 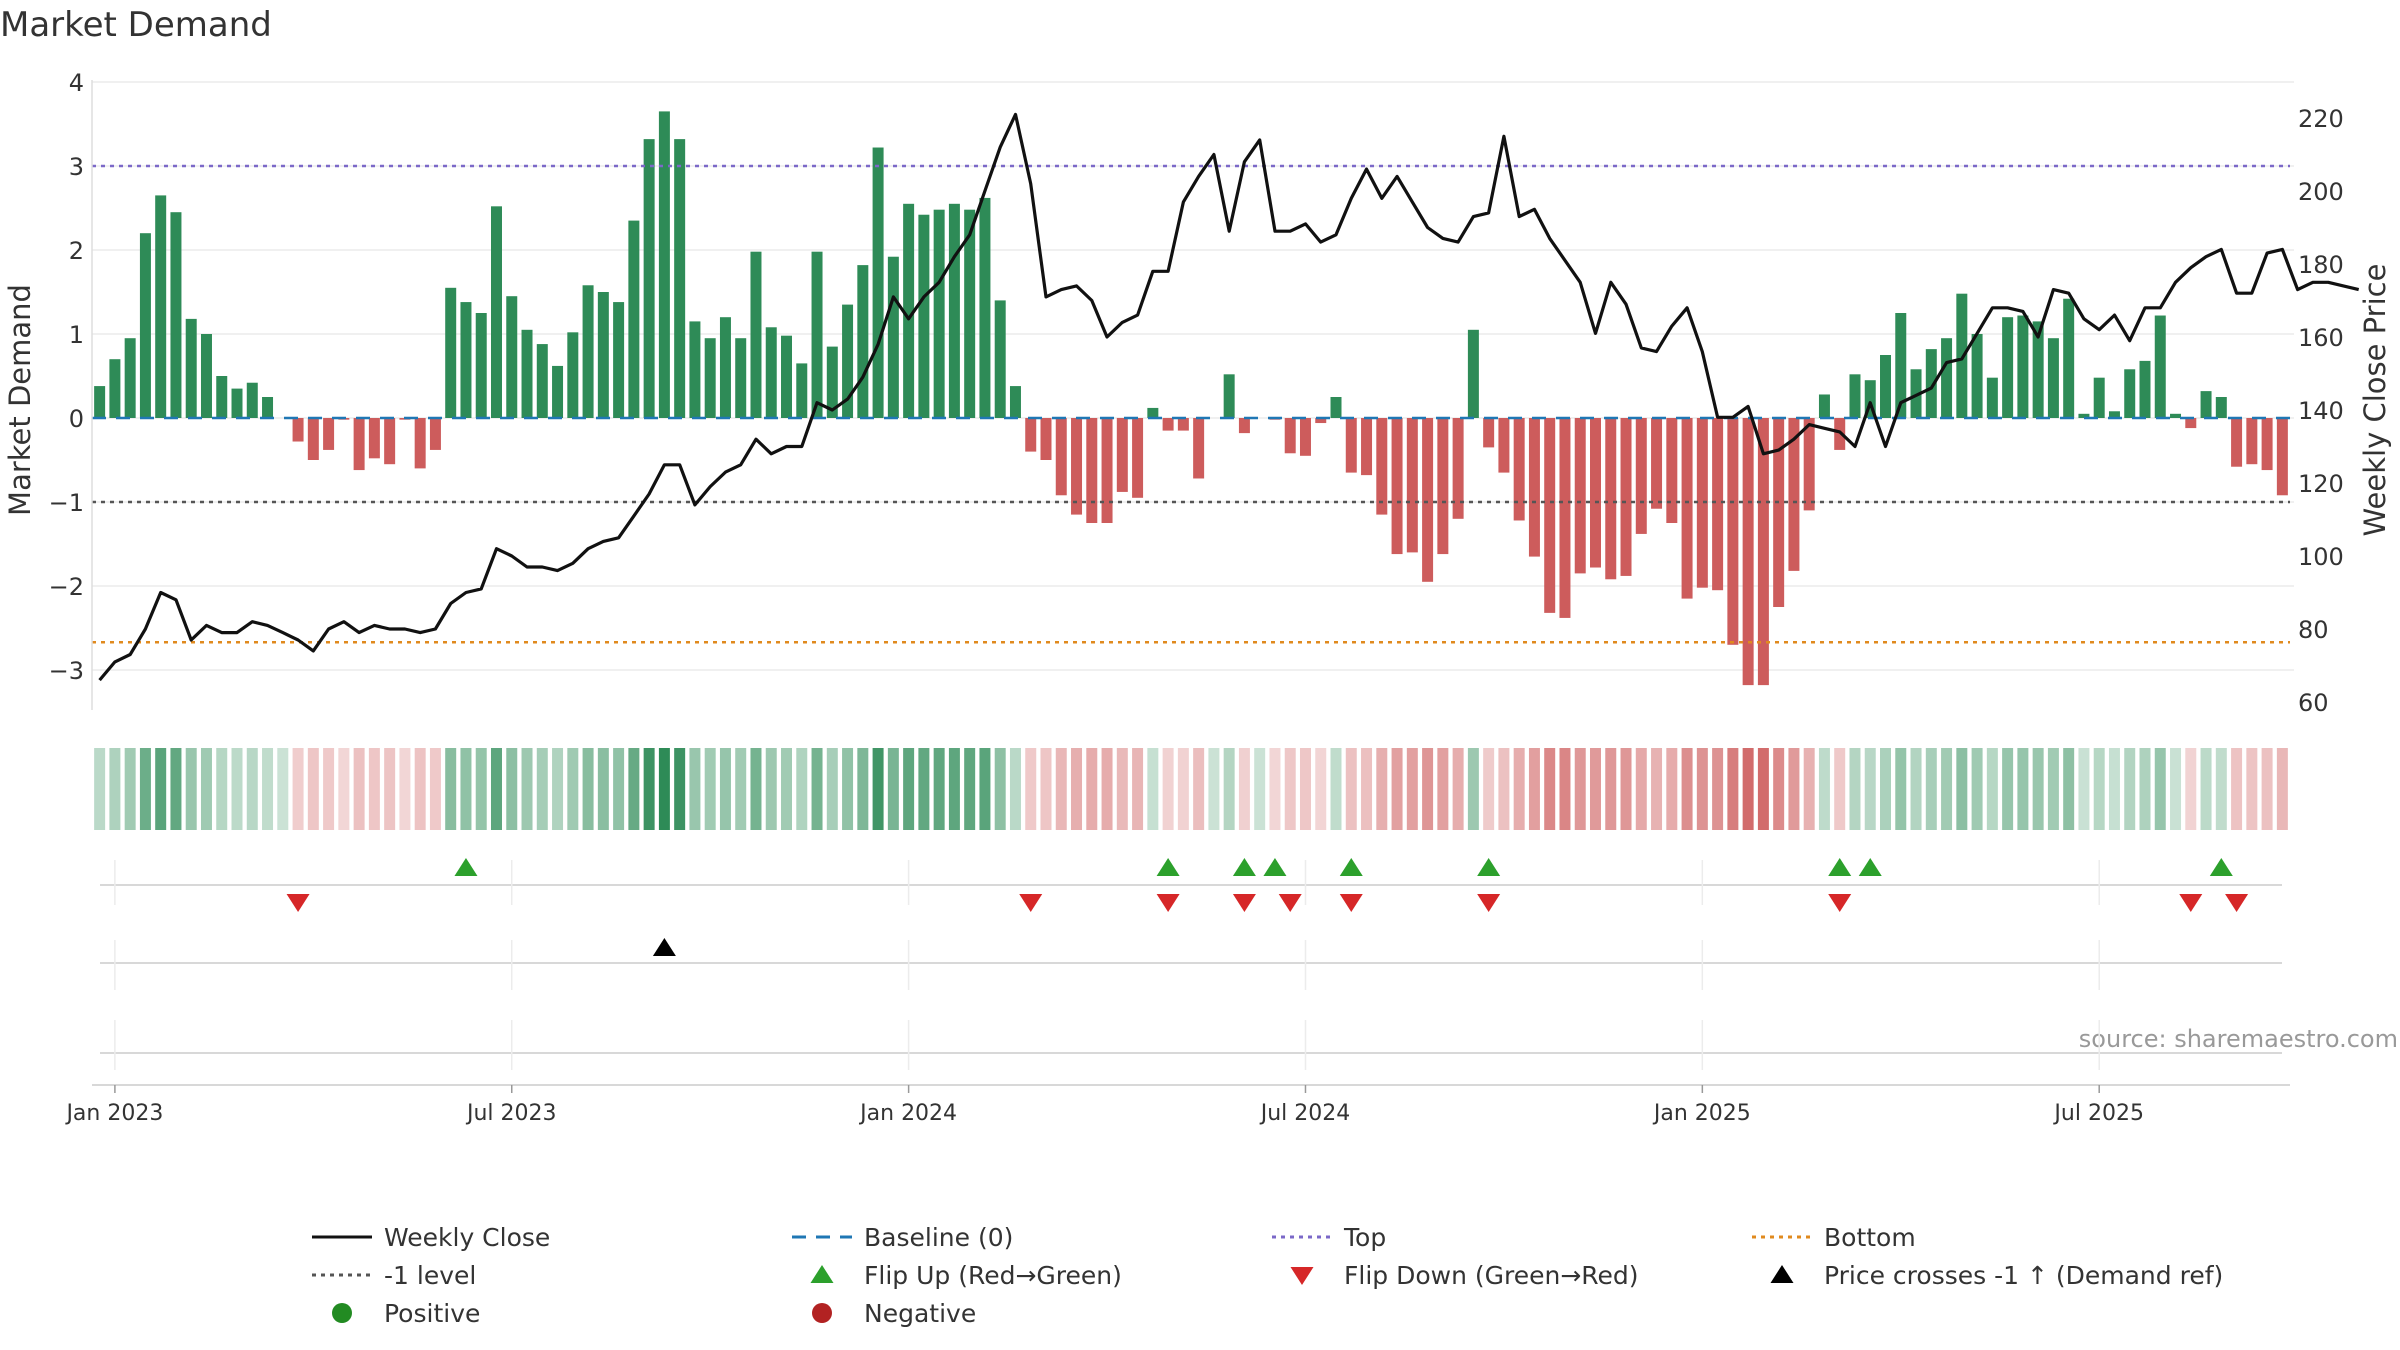 What do you see at coordinates (938, 1237) in the screenshot?
I see `legend-label: Baseline (0)` at bounding box center [938, 1237].